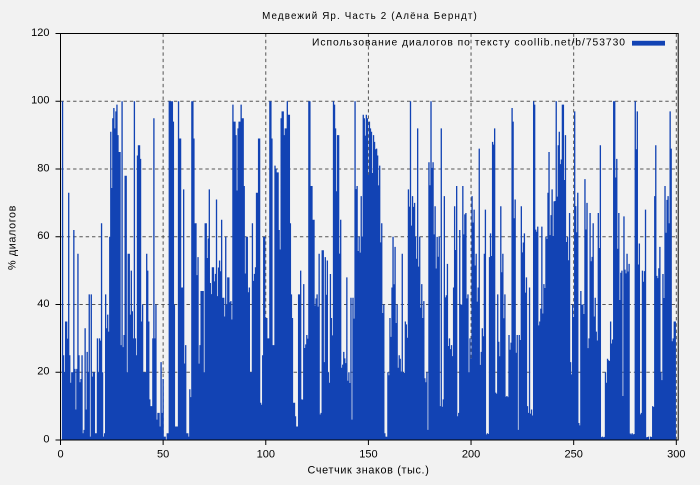  I want to click on svg-text: 20, so click(43, 372).